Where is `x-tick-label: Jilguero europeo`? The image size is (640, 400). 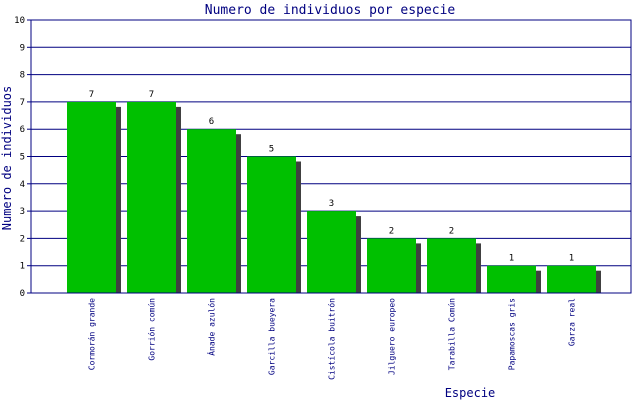
x-tick-label: Jilguero europeo is located at coordinates (392, 336).